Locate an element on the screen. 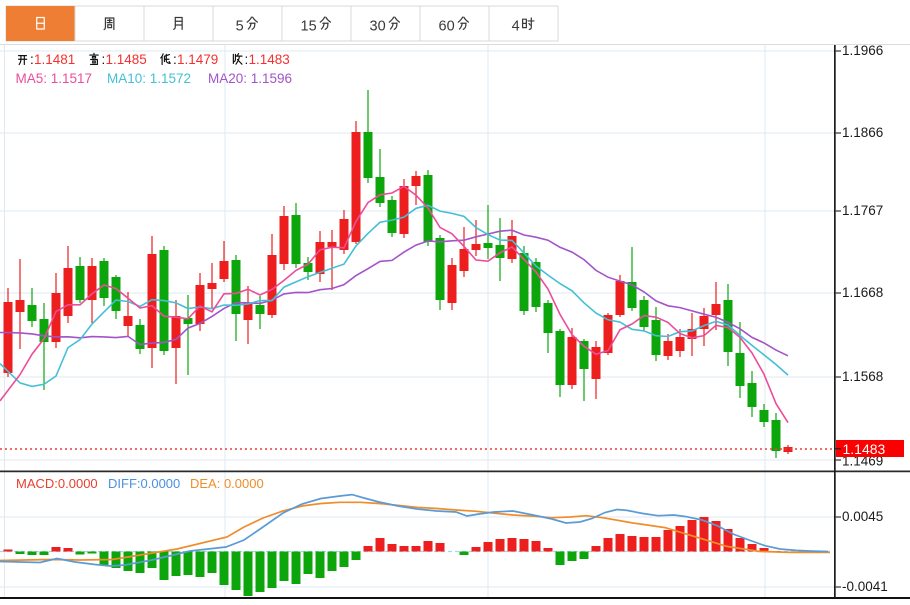 The image size is (910, 605). svg-text: 60 is located at coordinates (447, 27).